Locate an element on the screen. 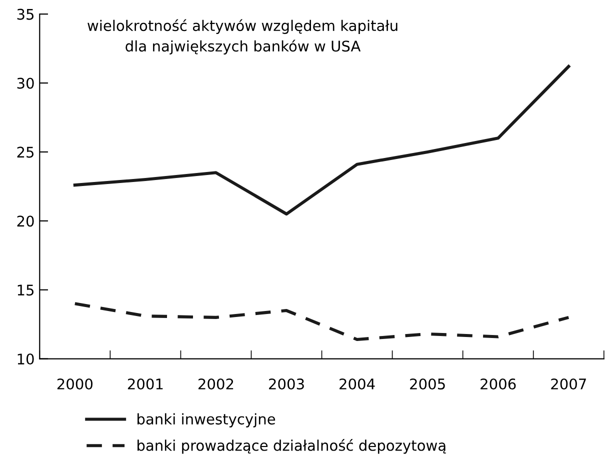 The height and width of the screenshot is (469, 610). x-tick-label: 2001 is located at coordinates (145, 384).